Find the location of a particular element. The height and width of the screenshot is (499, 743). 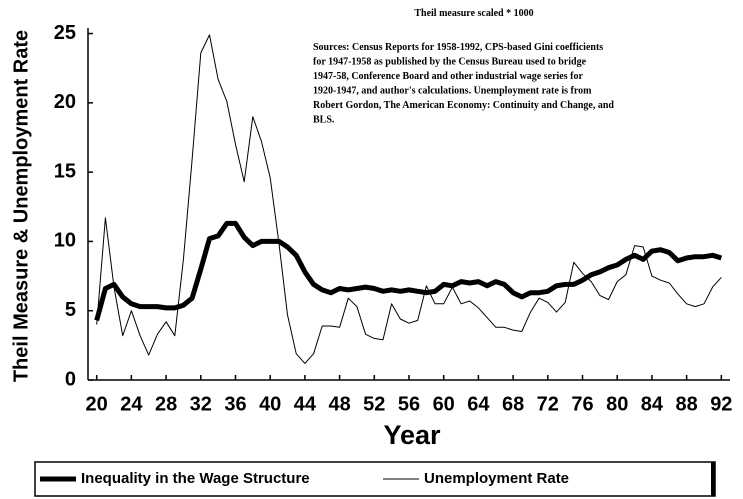

y-tick-label: 0 is located at coordinates (70, 379).